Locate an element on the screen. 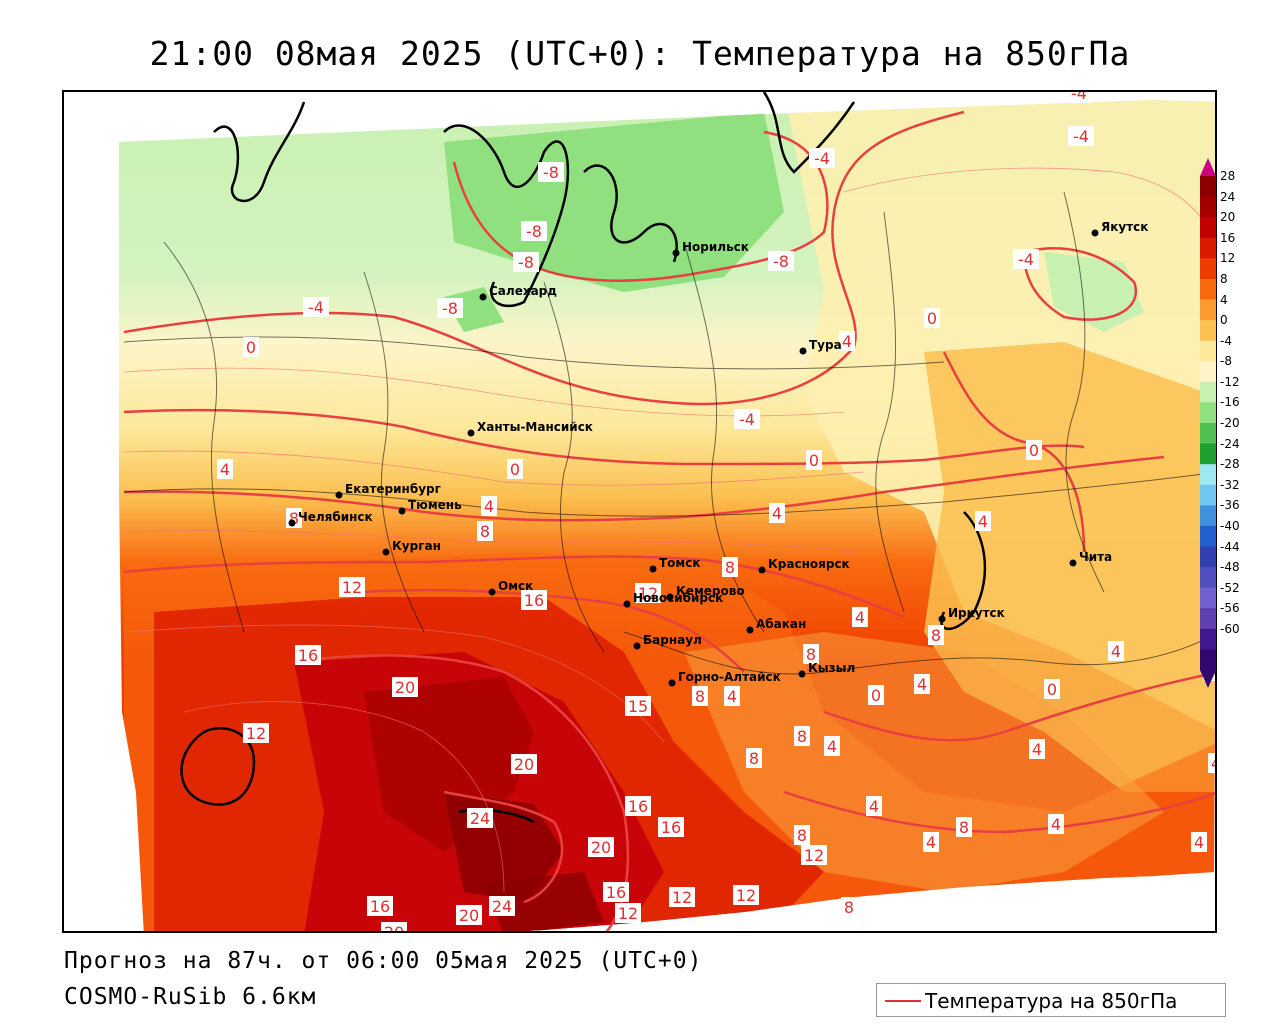 This screenshot has height=1024, width=1280. city-marker: Барнаул is located at coordinates (667, 641).